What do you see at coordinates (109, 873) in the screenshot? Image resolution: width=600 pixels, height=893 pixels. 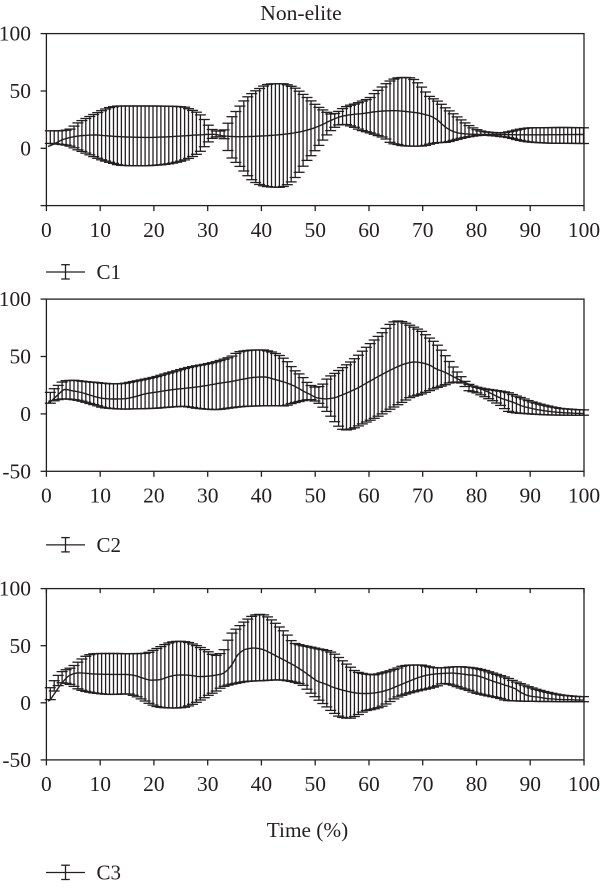 I see `svg-text: C3` at bounding box center [109, 873].